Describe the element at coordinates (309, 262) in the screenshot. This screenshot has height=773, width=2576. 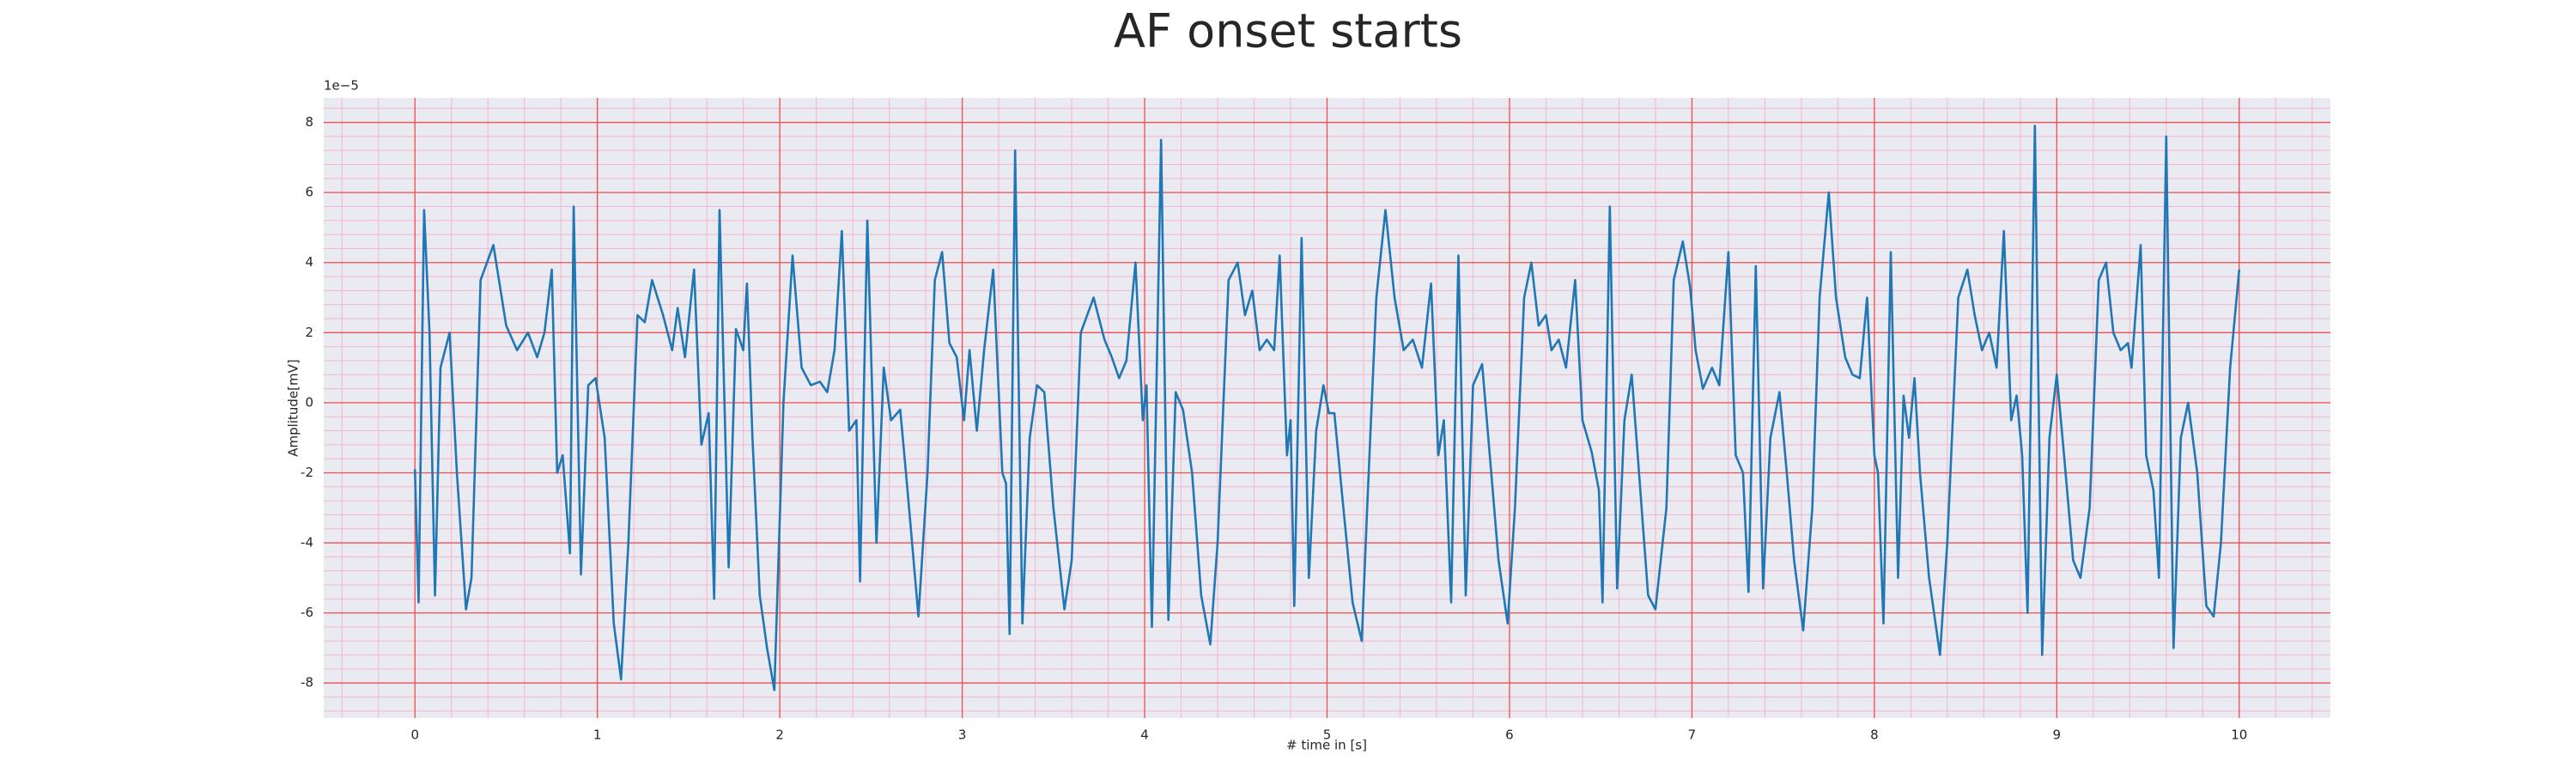
I see `y-tick-label: 4` at that location.